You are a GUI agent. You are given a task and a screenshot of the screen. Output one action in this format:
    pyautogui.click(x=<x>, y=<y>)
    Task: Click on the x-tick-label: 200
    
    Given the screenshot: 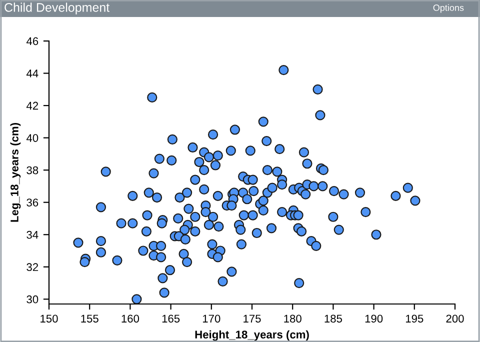 What is the action you would take?
    pyautogui.click(x=455, y=318)
    